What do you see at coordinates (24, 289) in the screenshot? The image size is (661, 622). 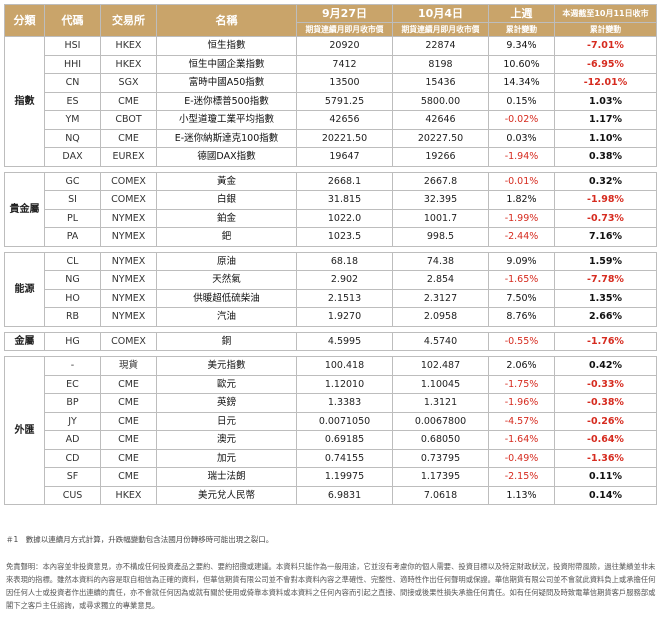 I see `group-label: 能源` at bounding box center [24, 289].